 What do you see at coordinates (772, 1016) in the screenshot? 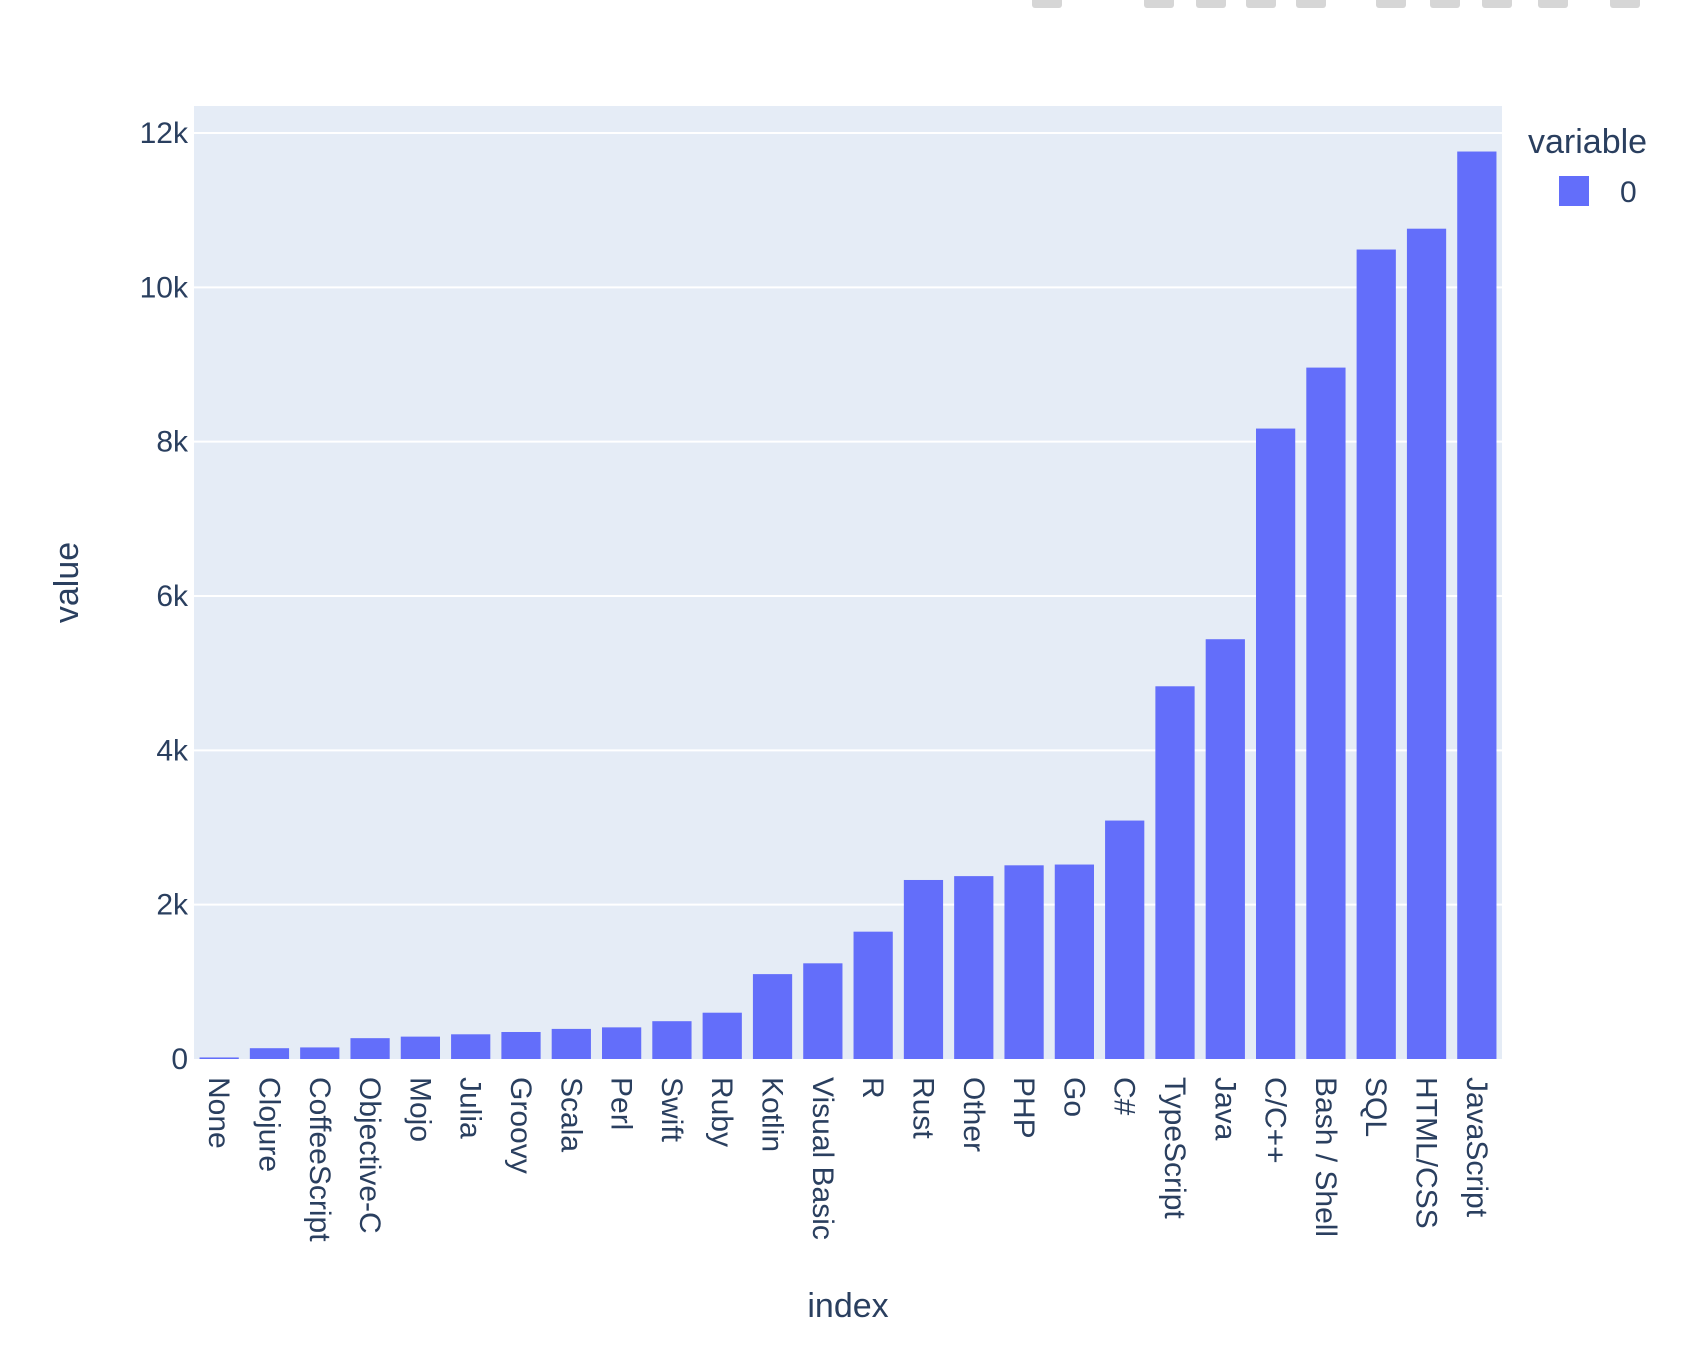
I see `bar-kotlin` at bounding box center [772, 1016].